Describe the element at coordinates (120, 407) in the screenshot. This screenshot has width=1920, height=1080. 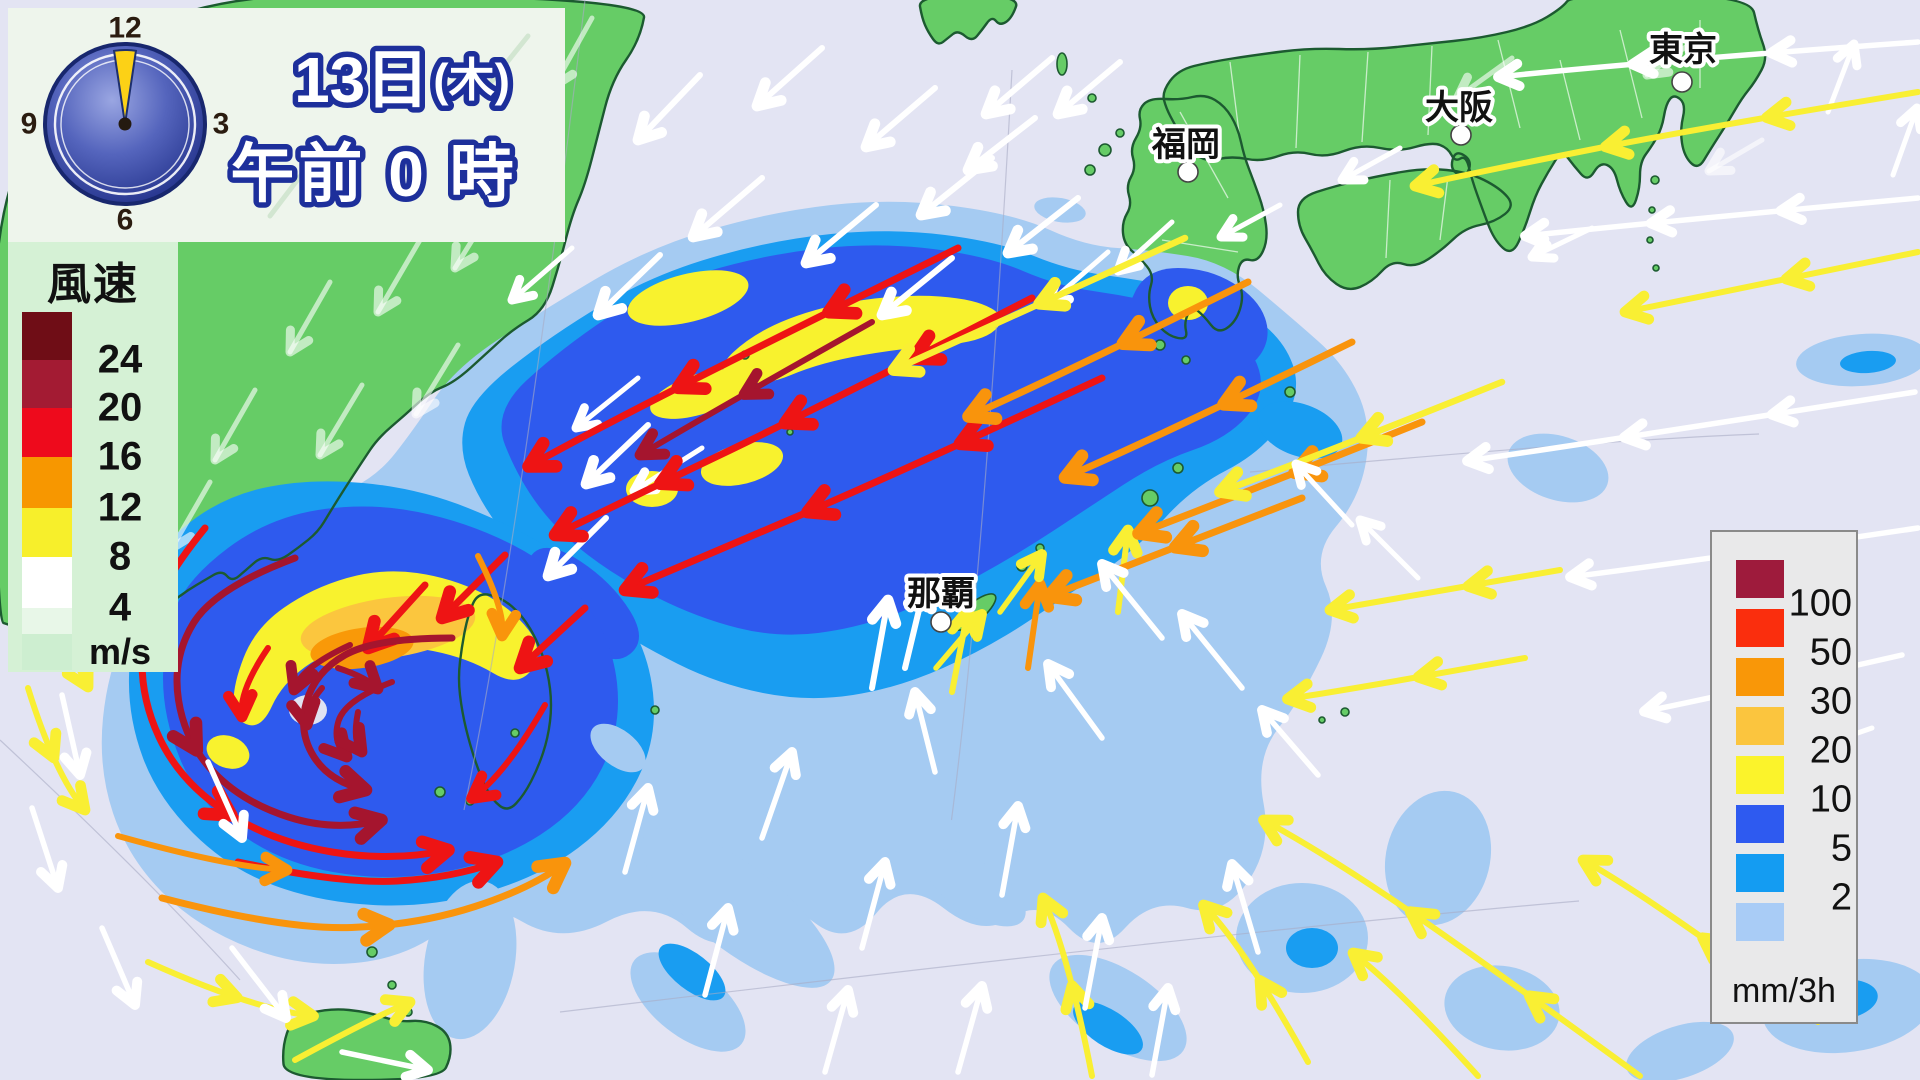
I see `wind-legend-value: 20` at that location.